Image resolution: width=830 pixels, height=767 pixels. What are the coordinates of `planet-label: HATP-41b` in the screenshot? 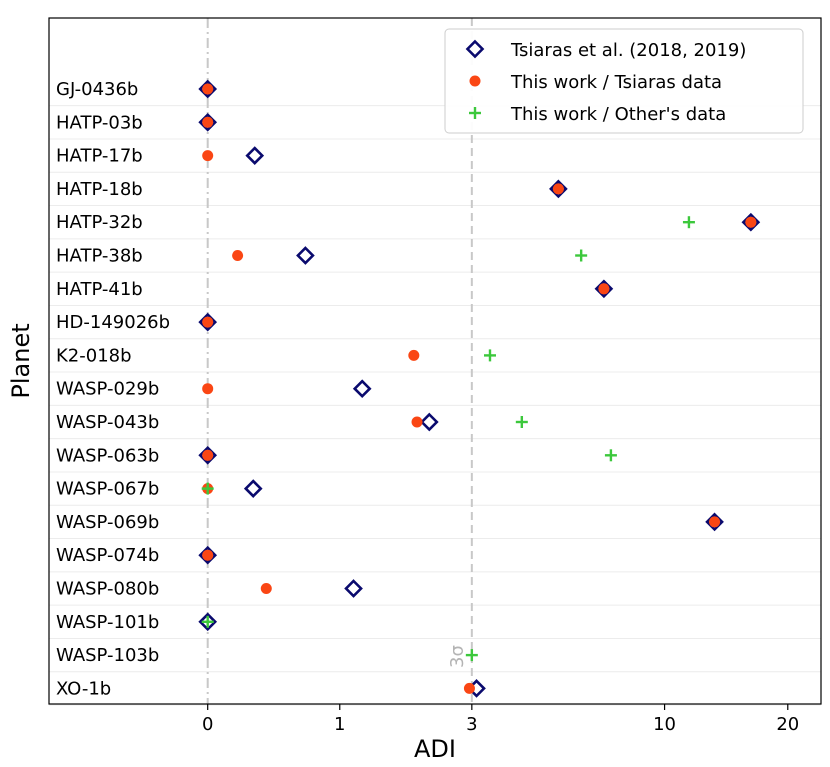 It's located at (99, 289).